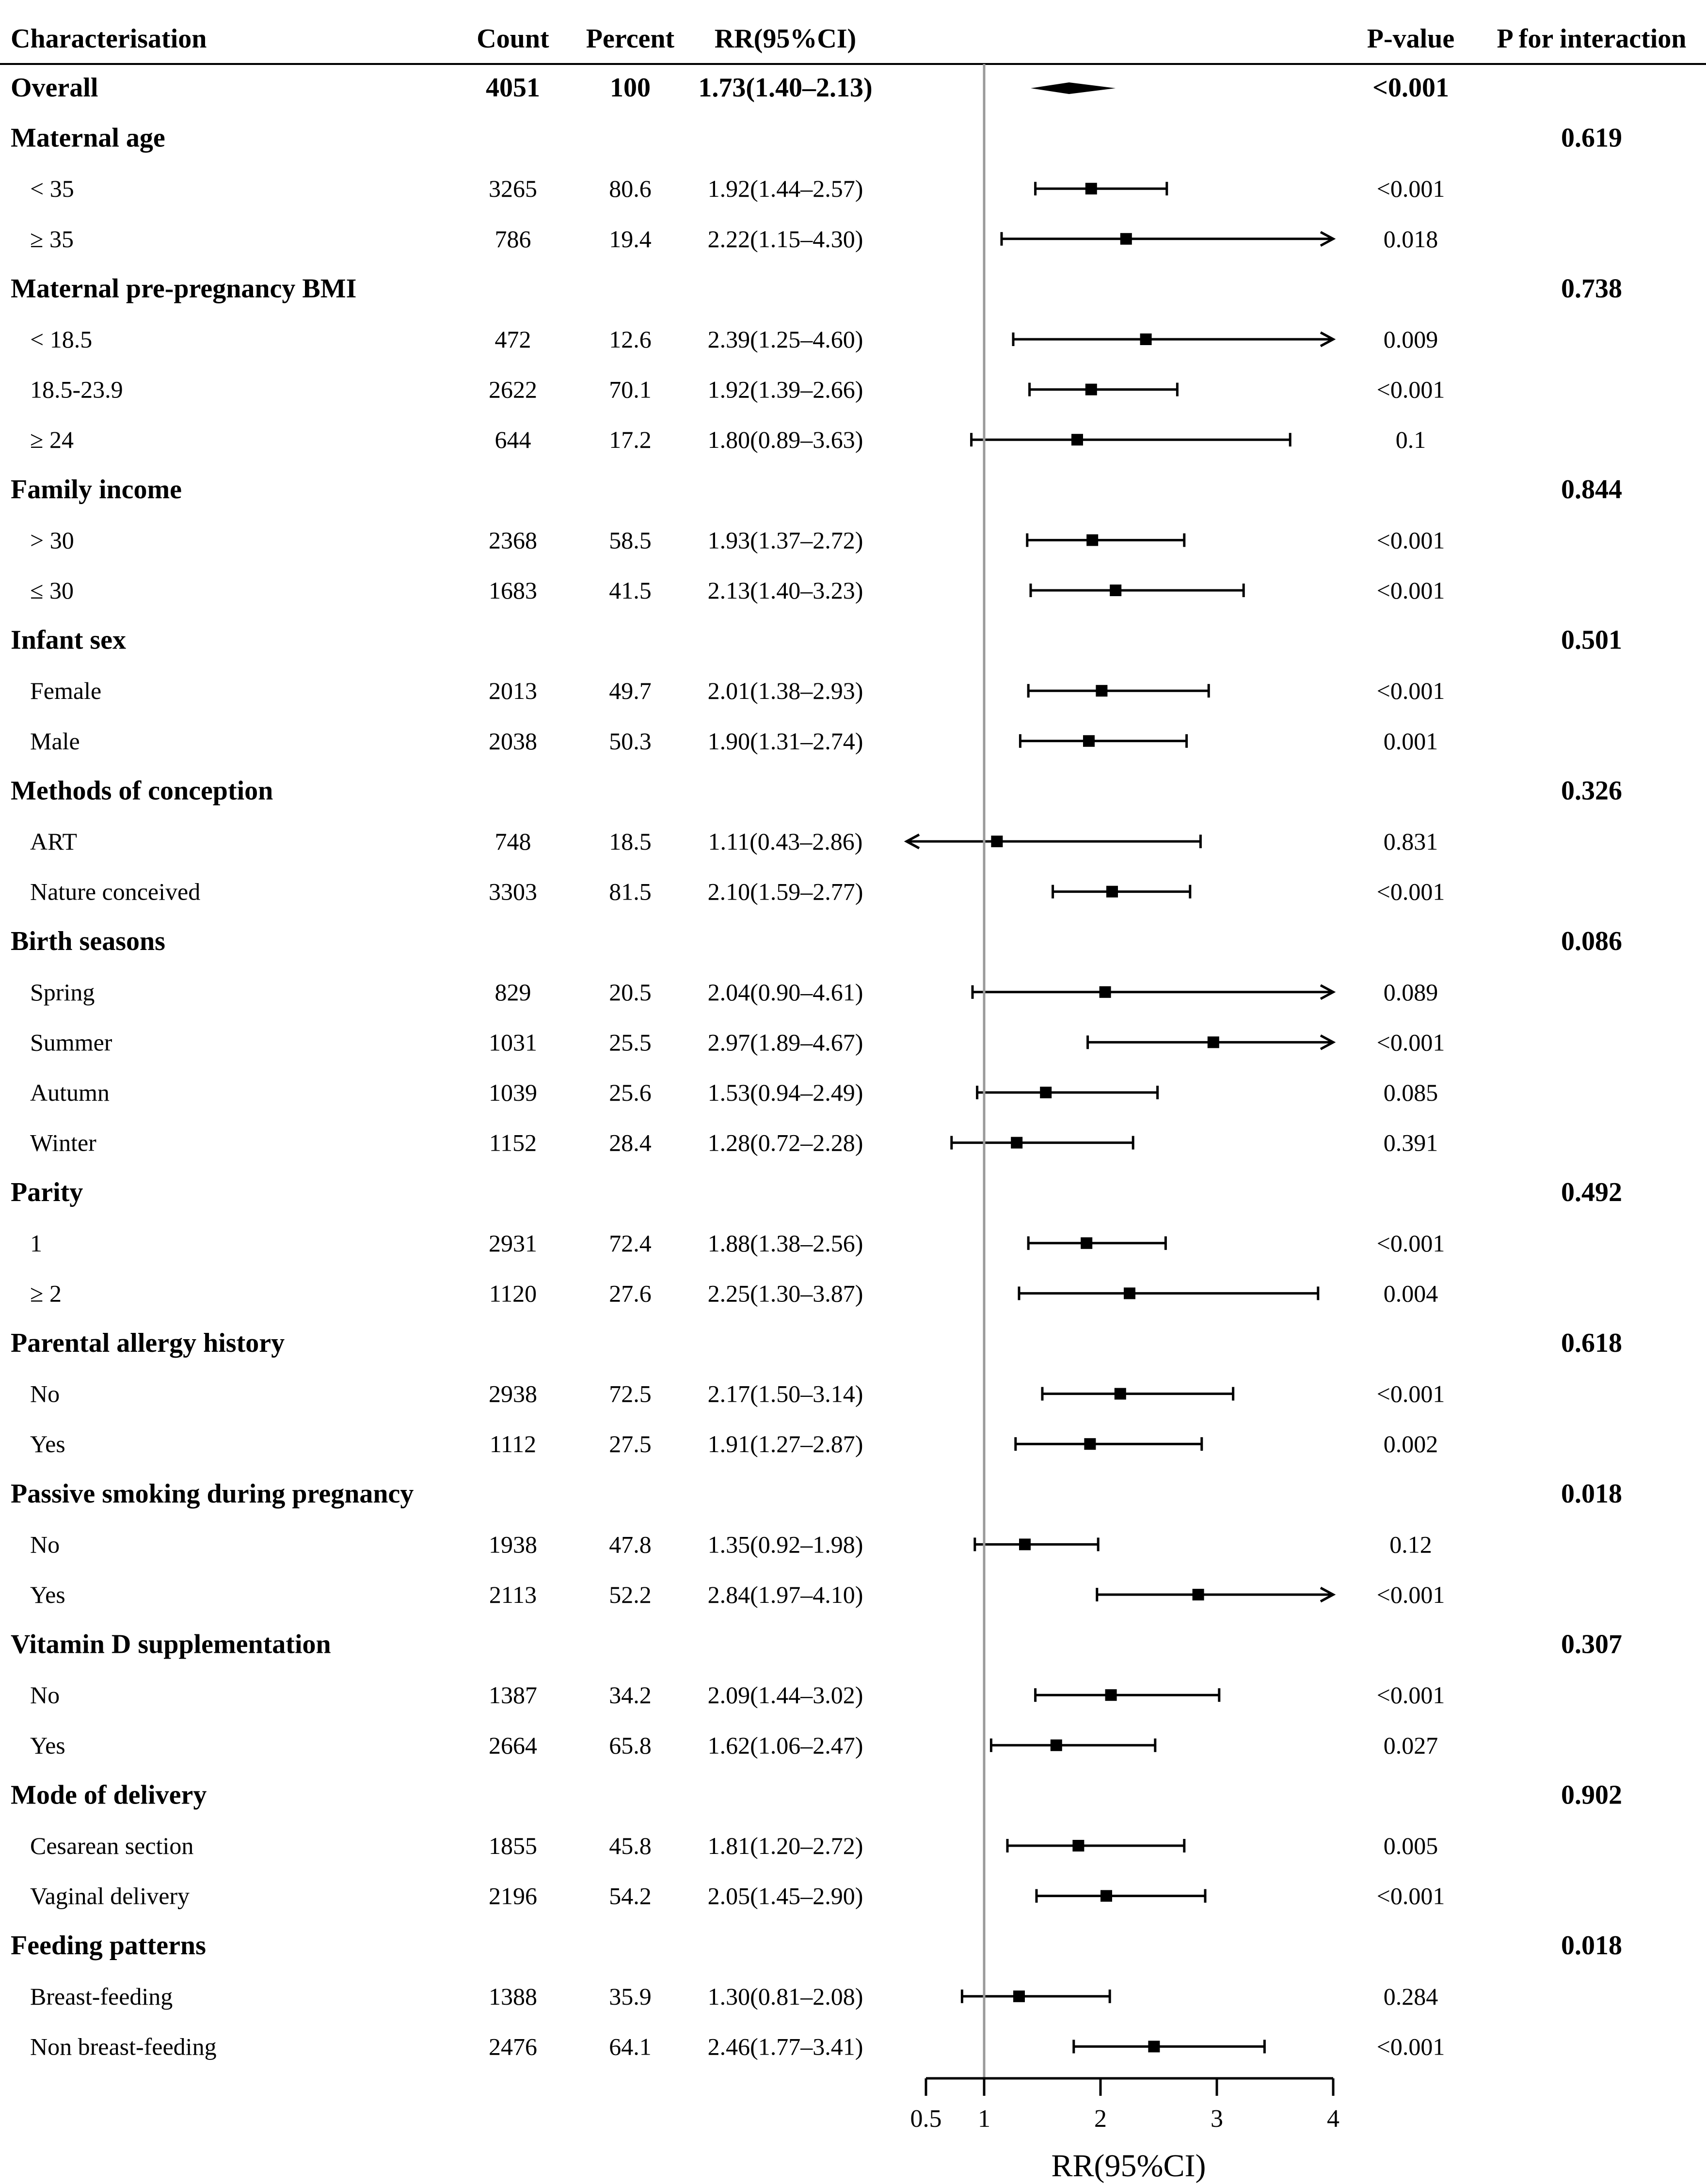 The image size is (1706, 2184). I want to click on row-33-yes: Yes 2664 65.8 1.62(1.06–2.47) 0.027, so click(734, 1746).